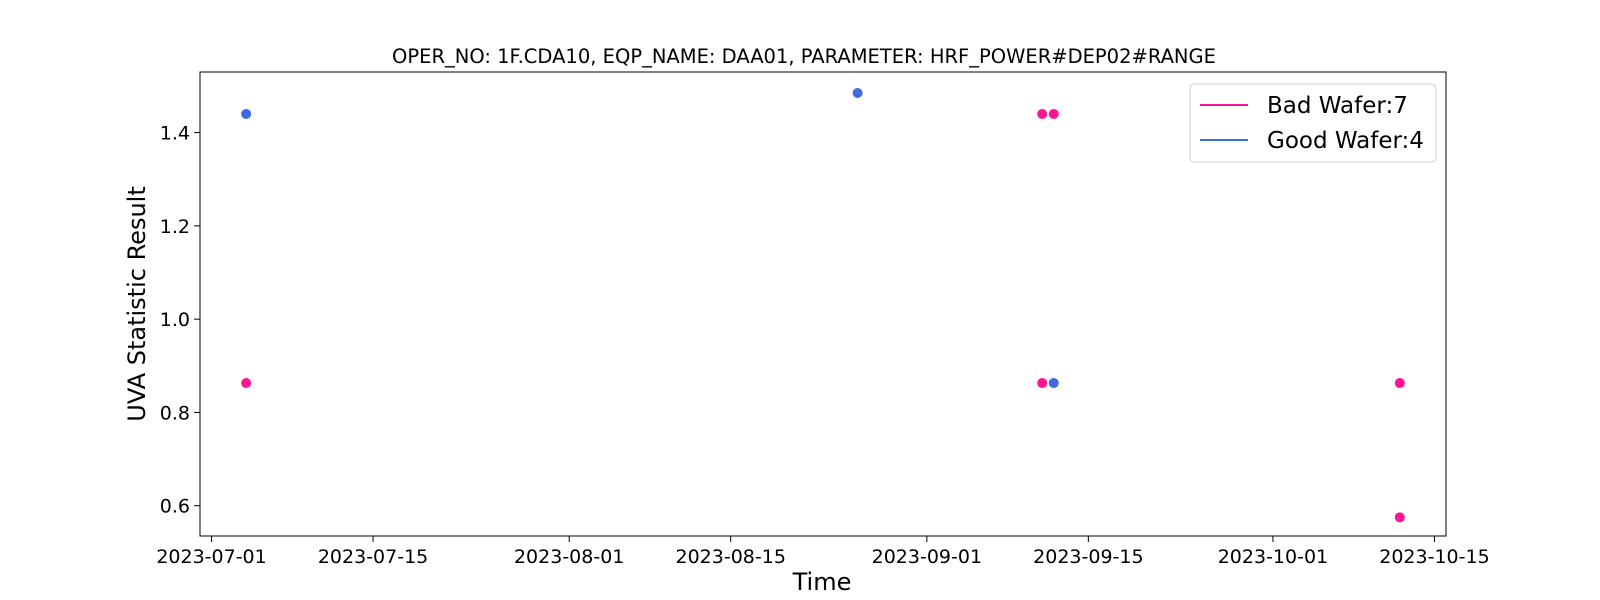 This screenshot has height=600, width=1600. What do you see at coordinates (175, 413) in the screenshot?
I see `y-tick-label: 0.8` at bounding box center [175, 413].